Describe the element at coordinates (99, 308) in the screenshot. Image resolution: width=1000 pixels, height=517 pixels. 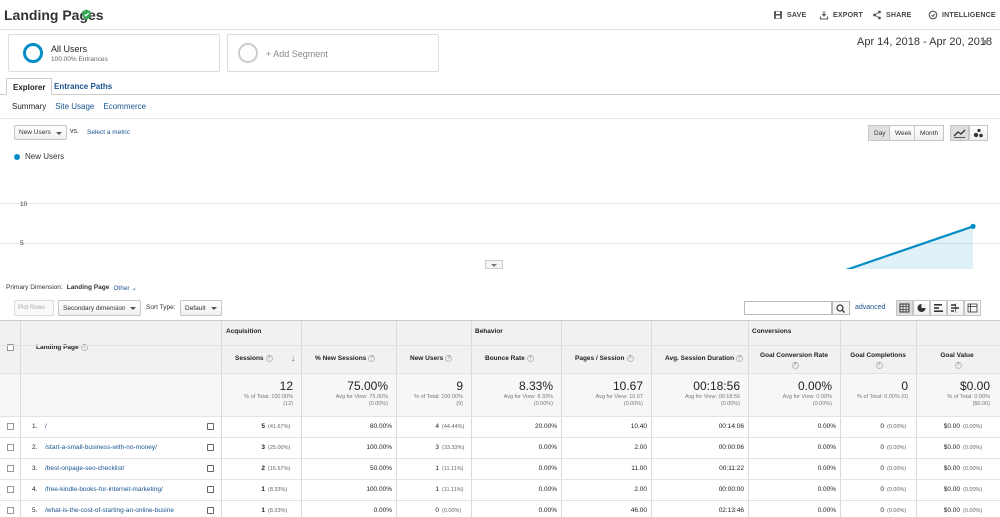
I see `secondary-dimension-select: Secondary dimension` at that location.